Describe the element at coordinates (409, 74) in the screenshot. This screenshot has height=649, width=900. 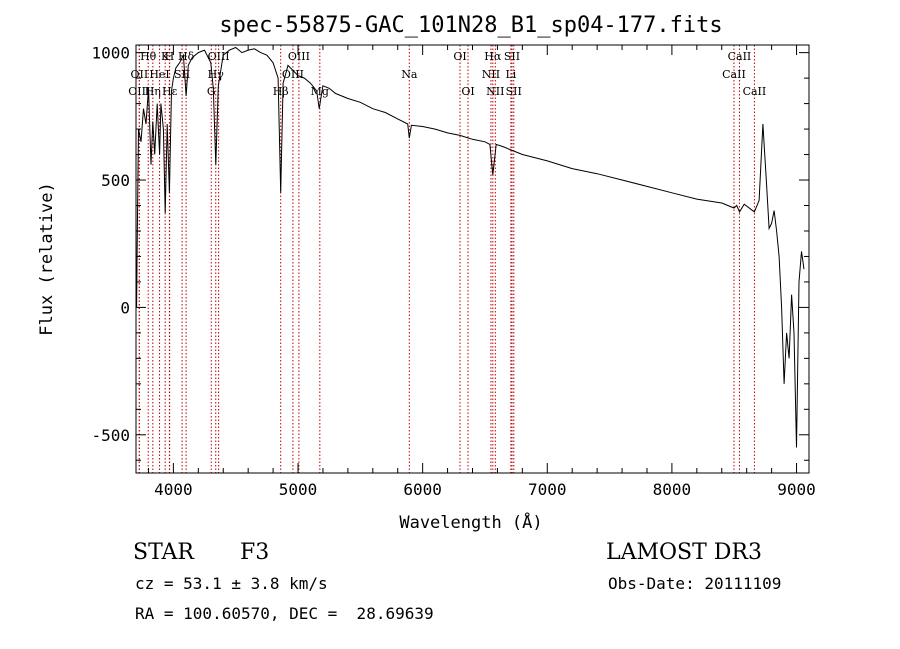
I see `spectral-line-label: Na` at that location.